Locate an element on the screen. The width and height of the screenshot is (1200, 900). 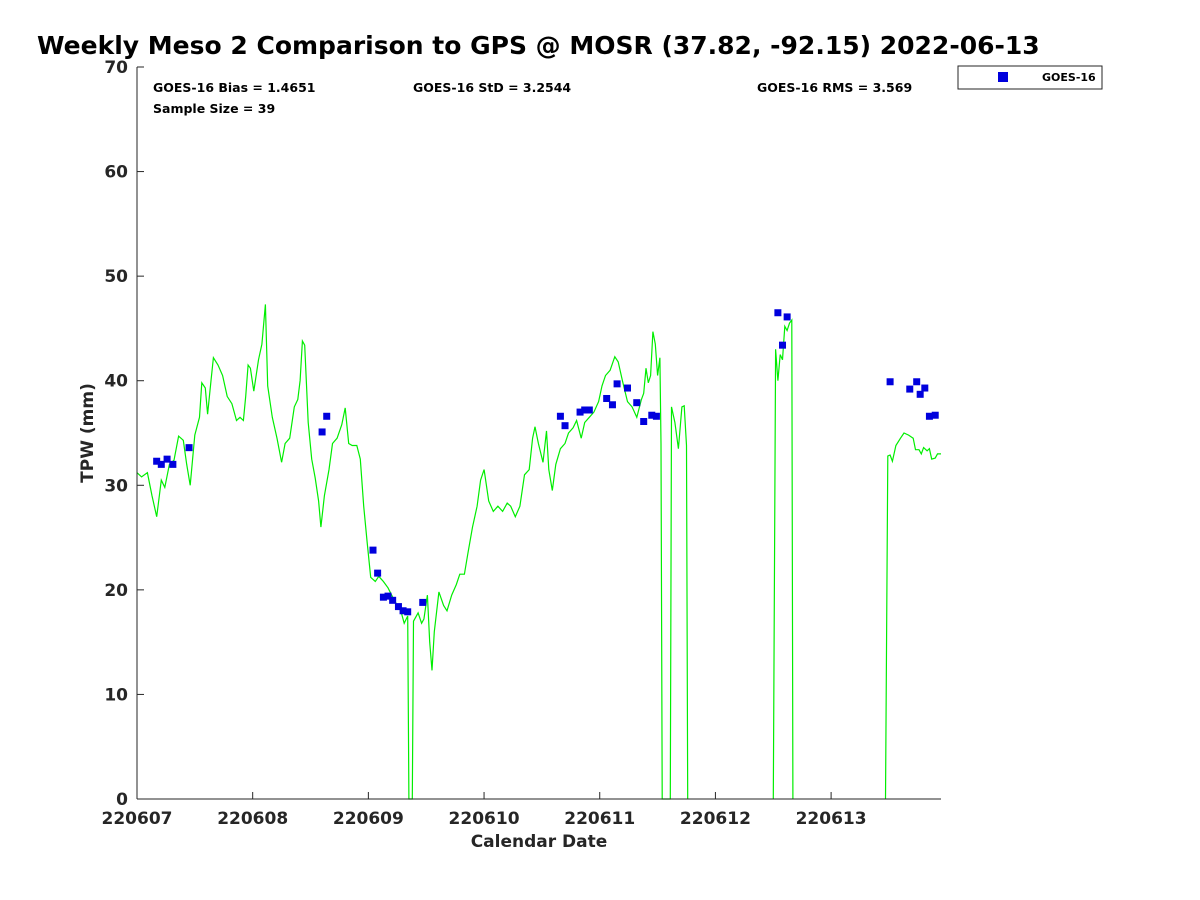
x-tick-label: 220612 is located at coordinates (715, 819).